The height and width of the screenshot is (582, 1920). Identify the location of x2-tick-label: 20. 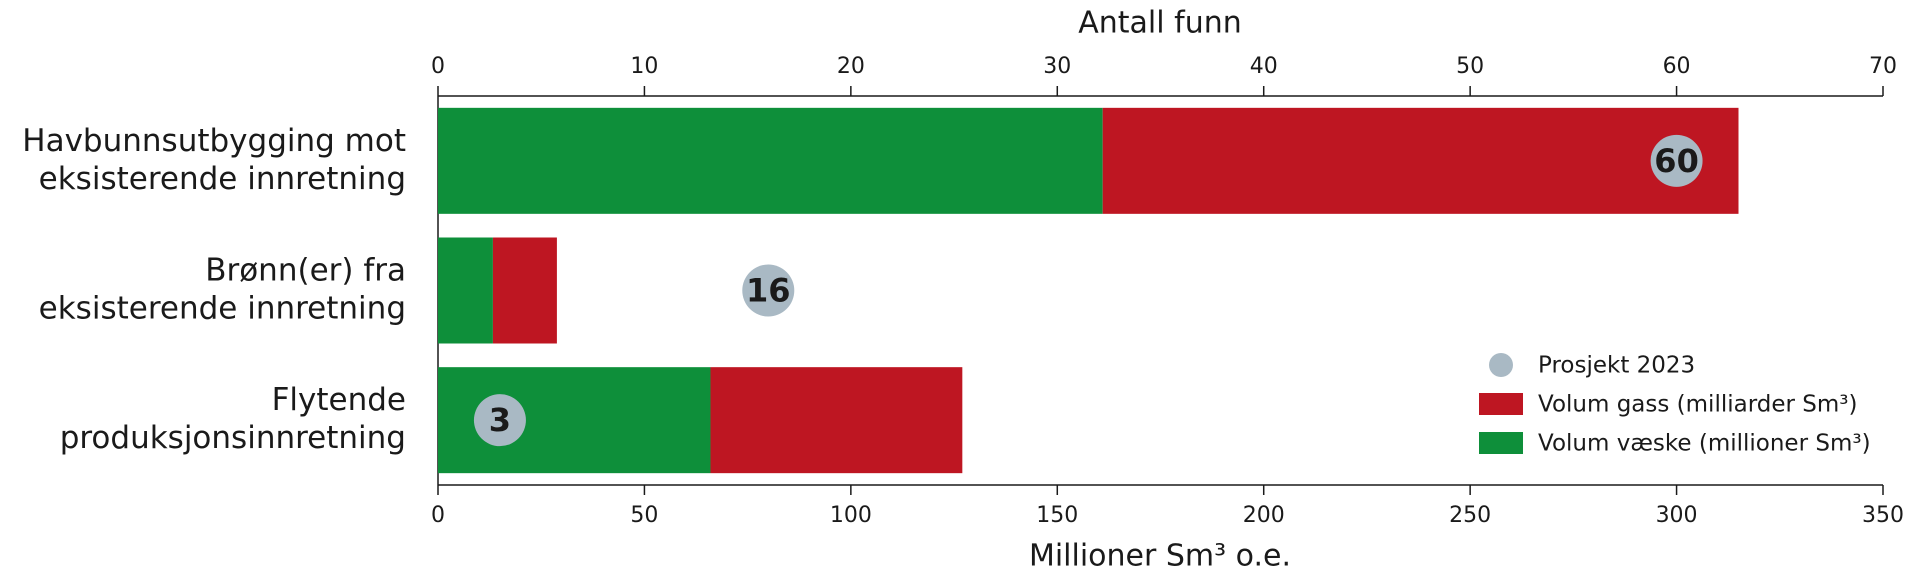
(851, 66).